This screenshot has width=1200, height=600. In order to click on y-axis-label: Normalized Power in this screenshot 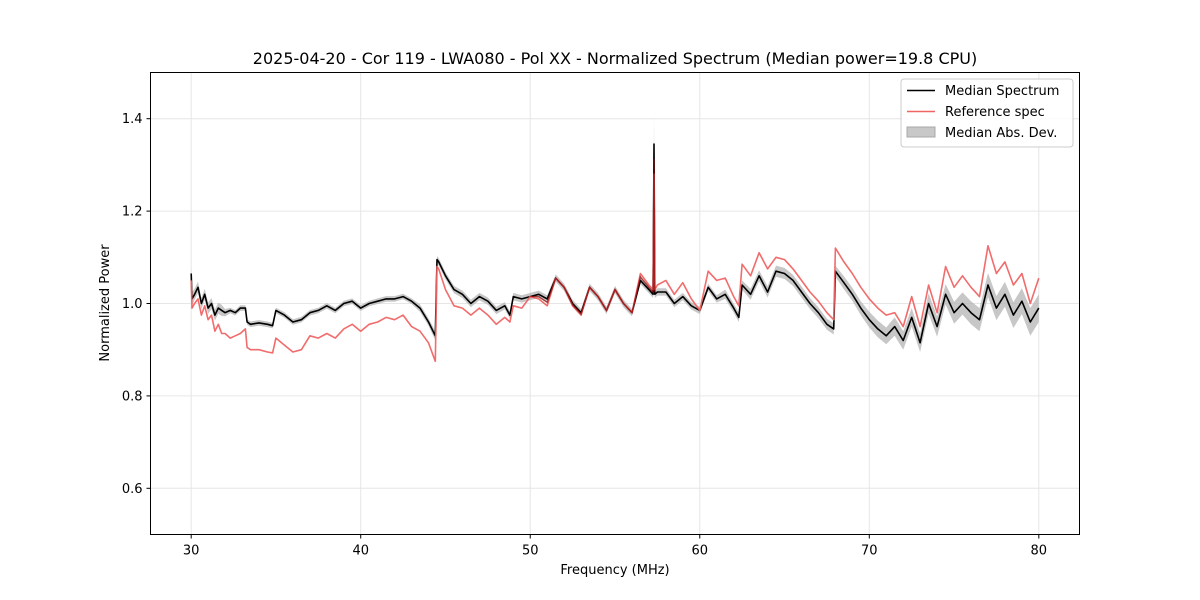, I will do `click(105, 303)`.